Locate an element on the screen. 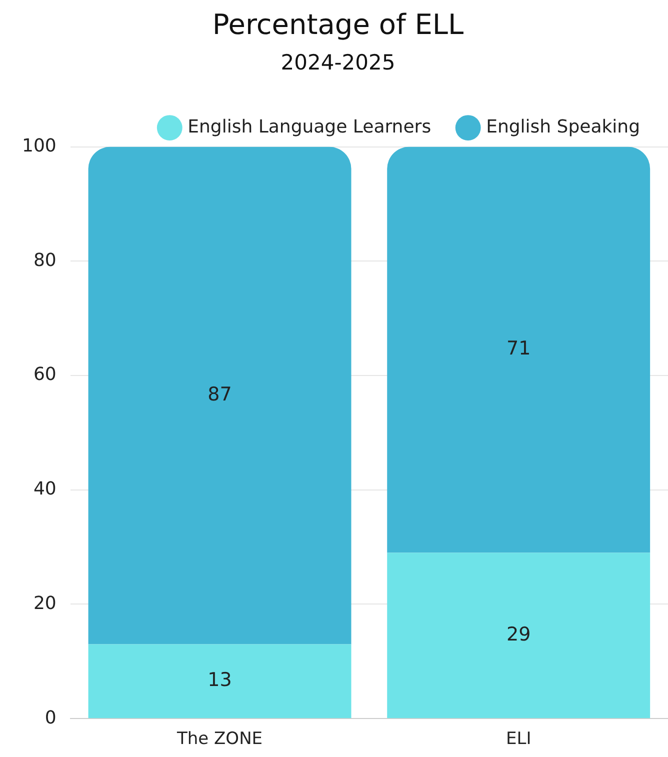 The image size is (668, 757). x-tick-label: ELI is located at coordinates (519, 739).